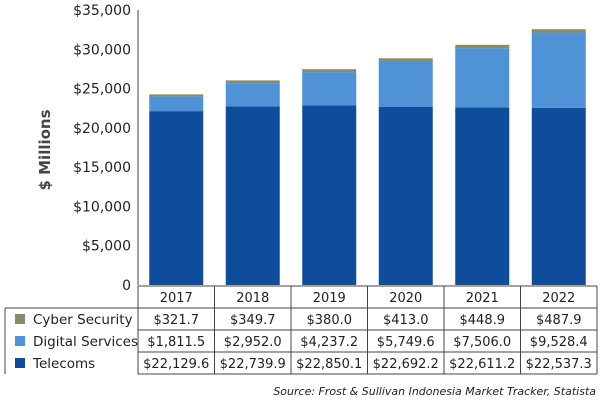 This screenshot has height=400, width=600. Describe the element at coordinates (83, 320) in the screenshot. I see `legend-label: Cyber Security` at that location.